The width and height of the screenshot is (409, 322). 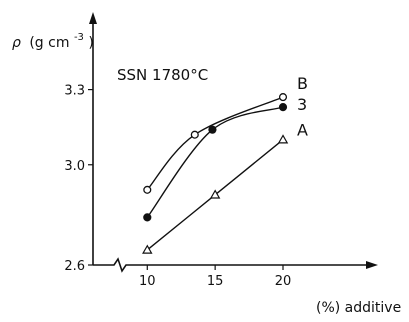 What do you see at coordinates (74, 91) in the screenshot?
I see `y-tick-label-3.3: 3.3` at bounding box center [74, 91].